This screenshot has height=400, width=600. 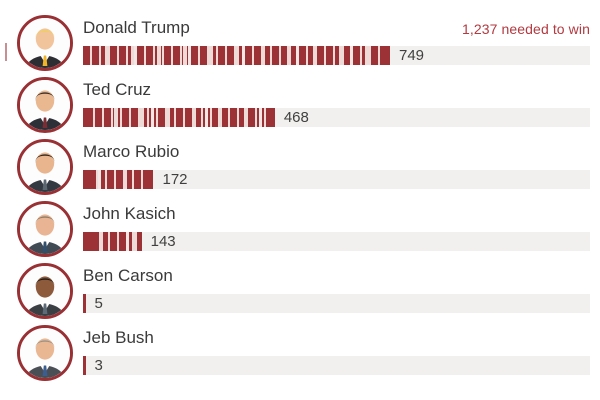 I want to click on candidate-row-content: Donald Trump 749, so click(x=336, y=39).